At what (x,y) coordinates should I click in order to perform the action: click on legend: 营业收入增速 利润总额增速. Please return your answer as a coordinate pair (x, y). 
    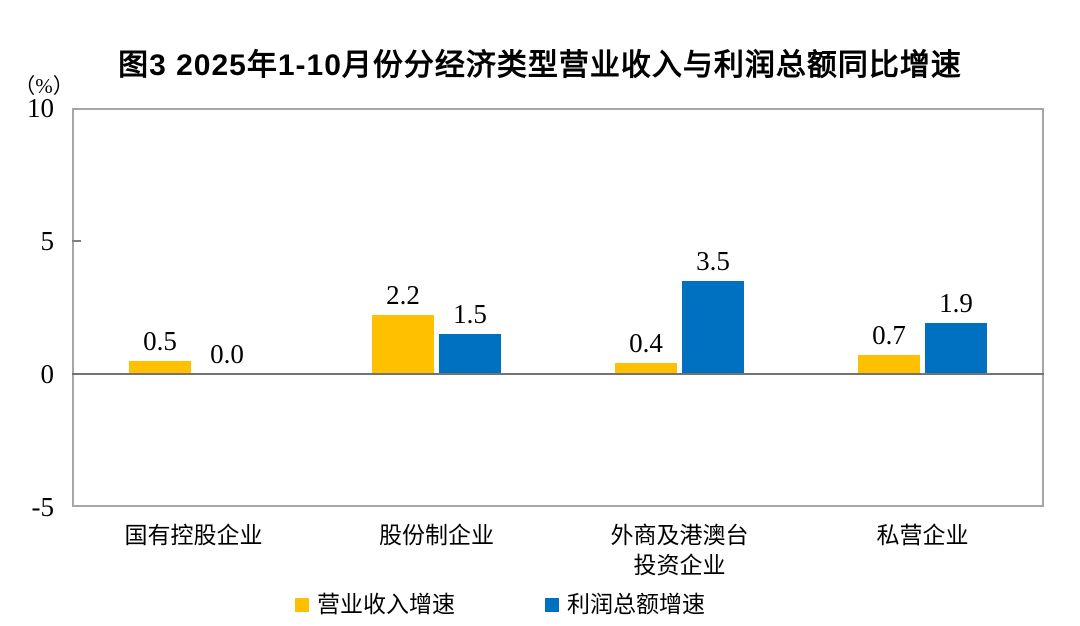
    Looking at the image, I should click on (500, 605).